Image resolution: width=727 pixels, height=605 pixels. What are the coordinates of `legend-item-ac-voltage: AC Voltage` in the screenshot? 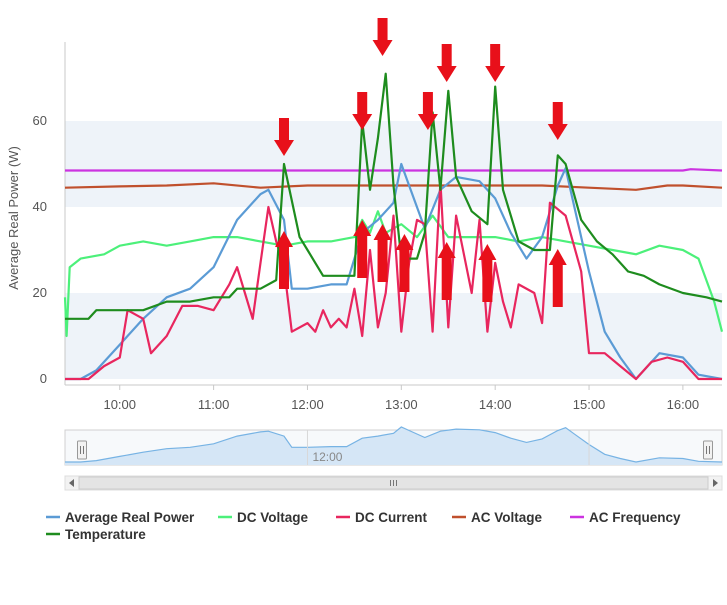 It's located at (497, 517).